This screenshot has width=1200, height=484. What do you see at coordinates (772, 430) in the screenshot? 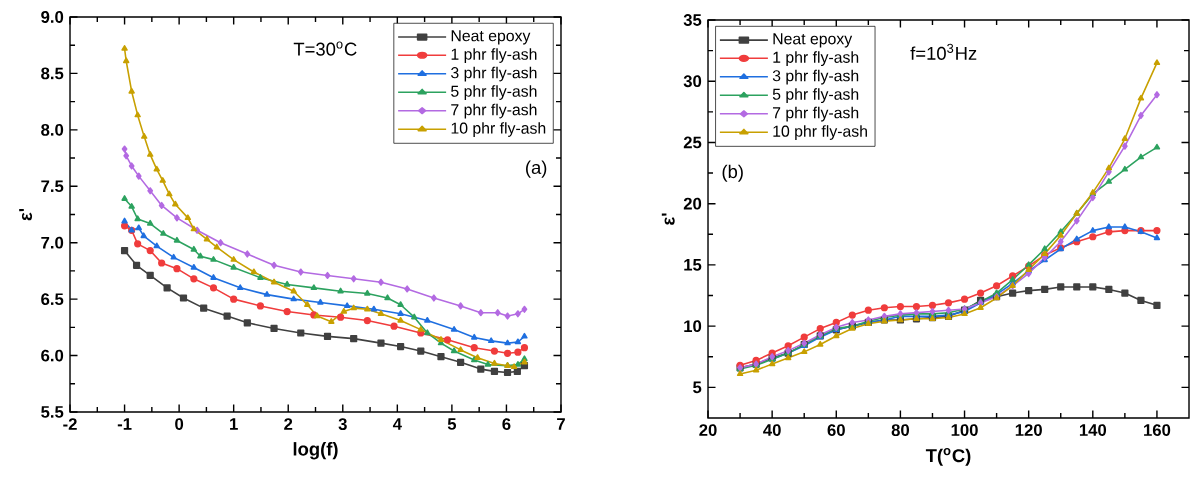
I see `x-tick-label: 40` at bounding box center [772, 430].